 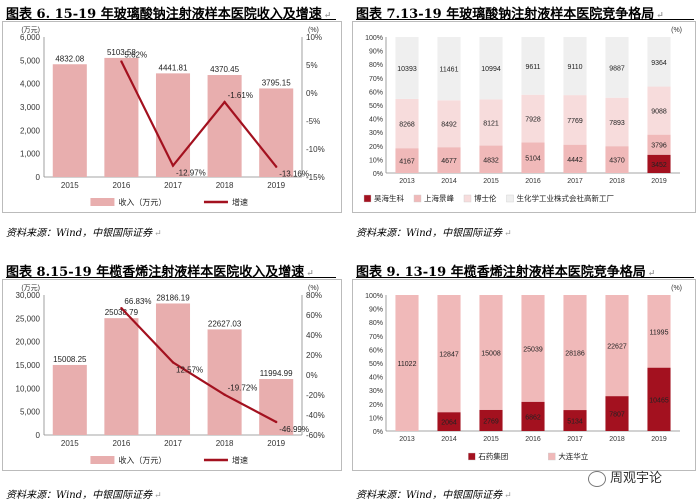 What do you see at coordinates (376, 106) in the screenshot?
I see `y-tick: 50%` at bounding box center [376, 106].